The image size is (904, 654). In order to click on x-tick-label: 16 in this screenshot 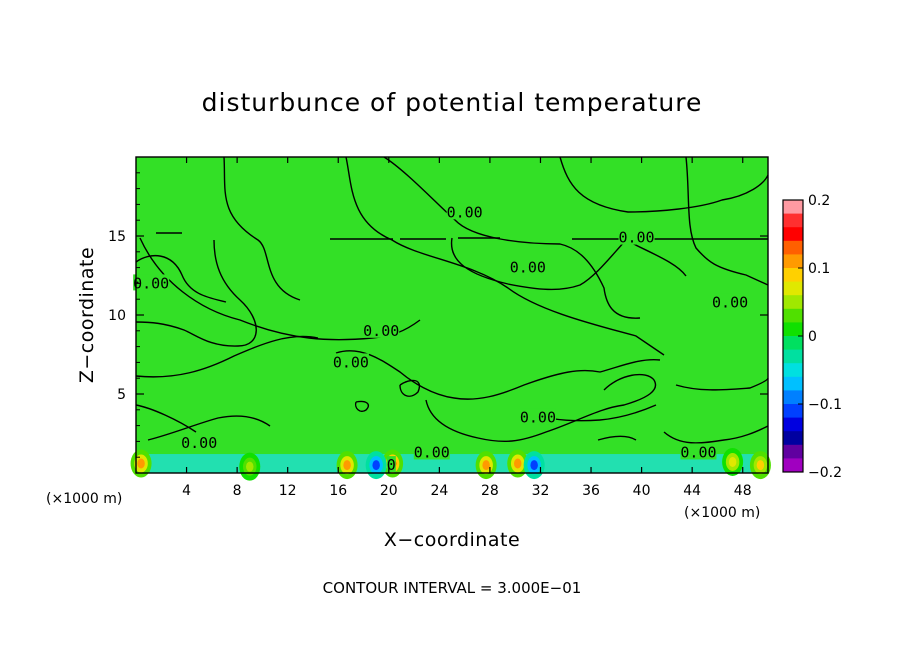, I will do `click(338, 491)`.